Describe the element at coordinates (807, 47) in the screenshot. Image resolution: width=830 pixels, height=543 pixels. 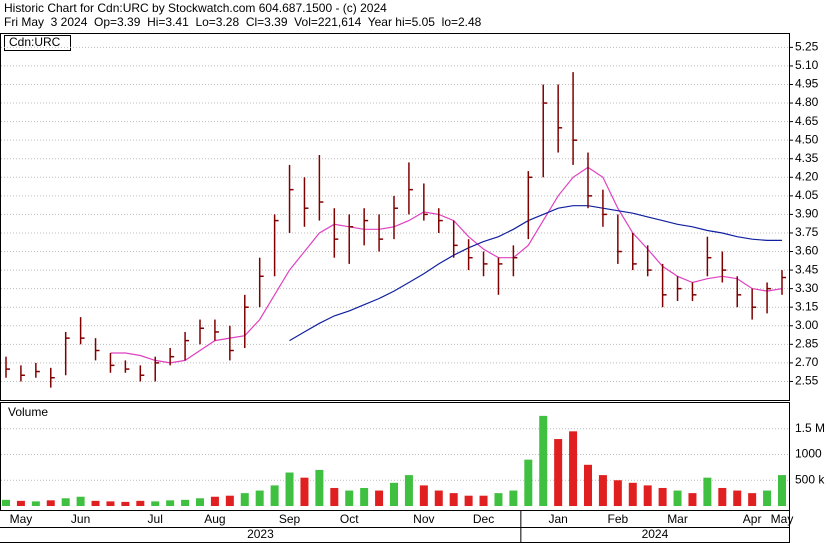
I see `y-tick-label: 5.25` at that location.